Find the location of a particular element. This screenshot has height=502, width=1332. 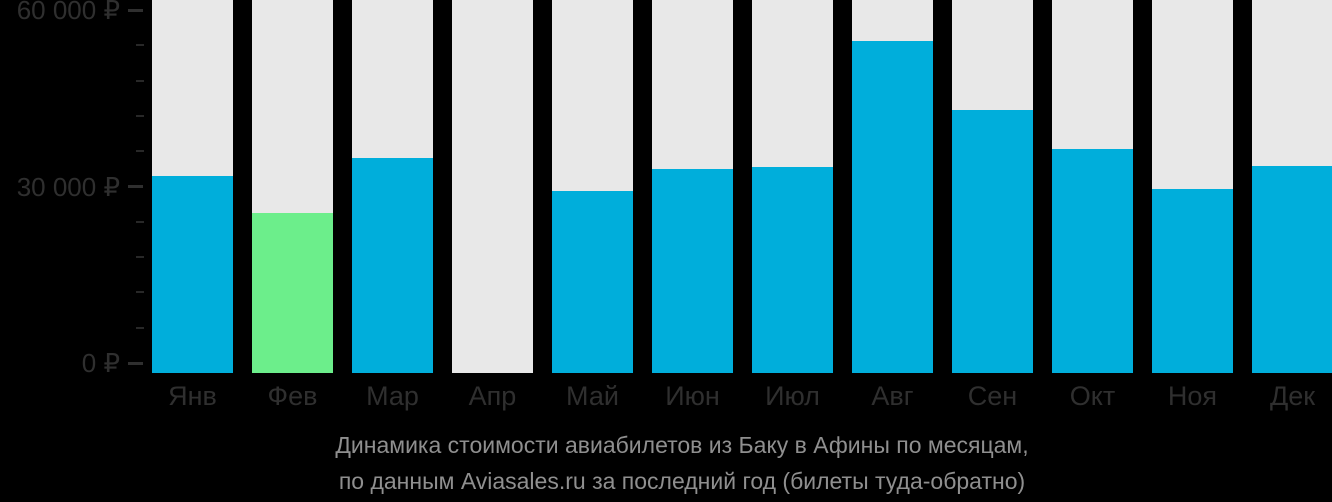

x-axis-label-apr: Апр is located at coordinates (492, 396).